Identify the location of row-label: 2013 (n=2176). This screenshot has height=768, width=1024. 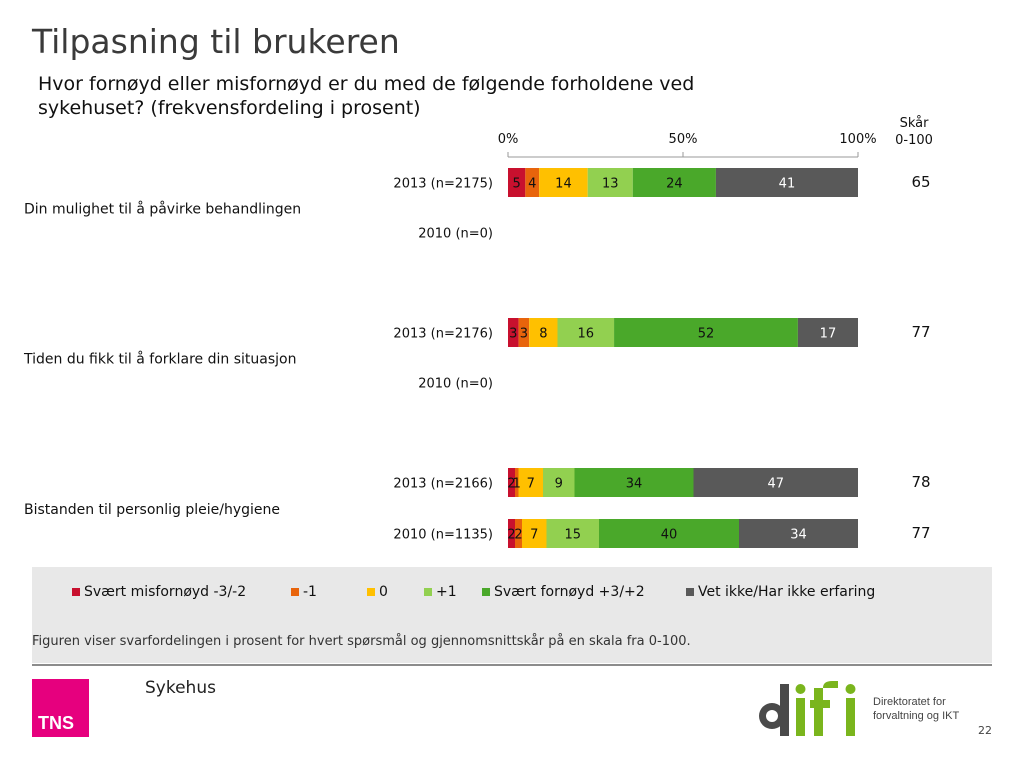
(443, 334).